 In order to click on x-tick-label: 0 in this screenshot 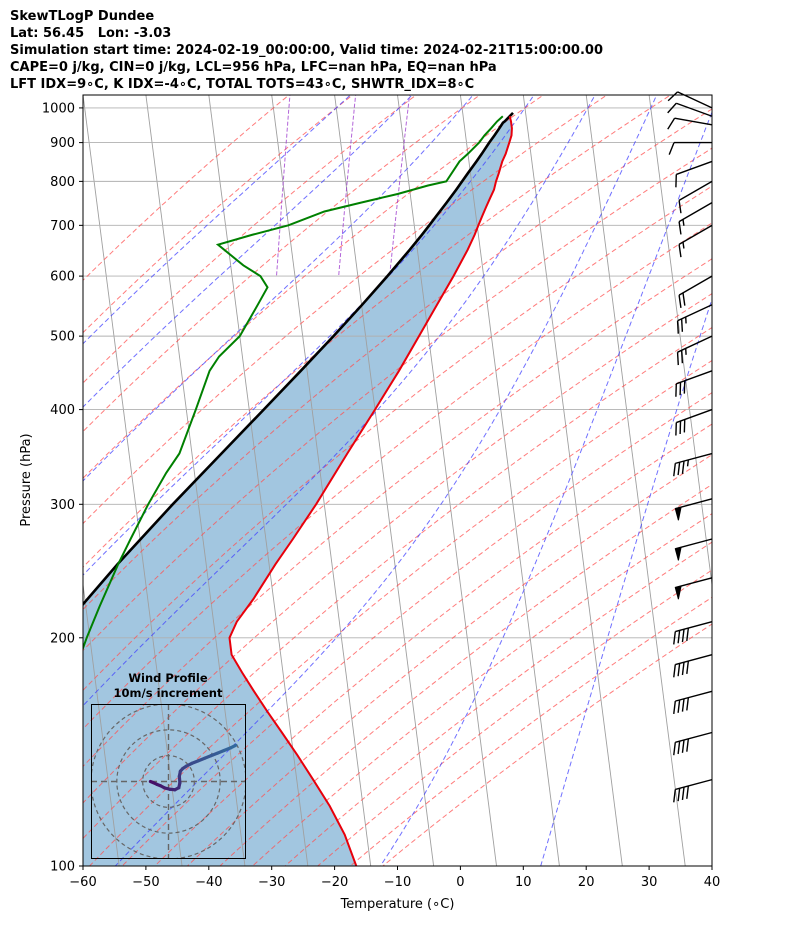, I will do `click(460, 882)`.